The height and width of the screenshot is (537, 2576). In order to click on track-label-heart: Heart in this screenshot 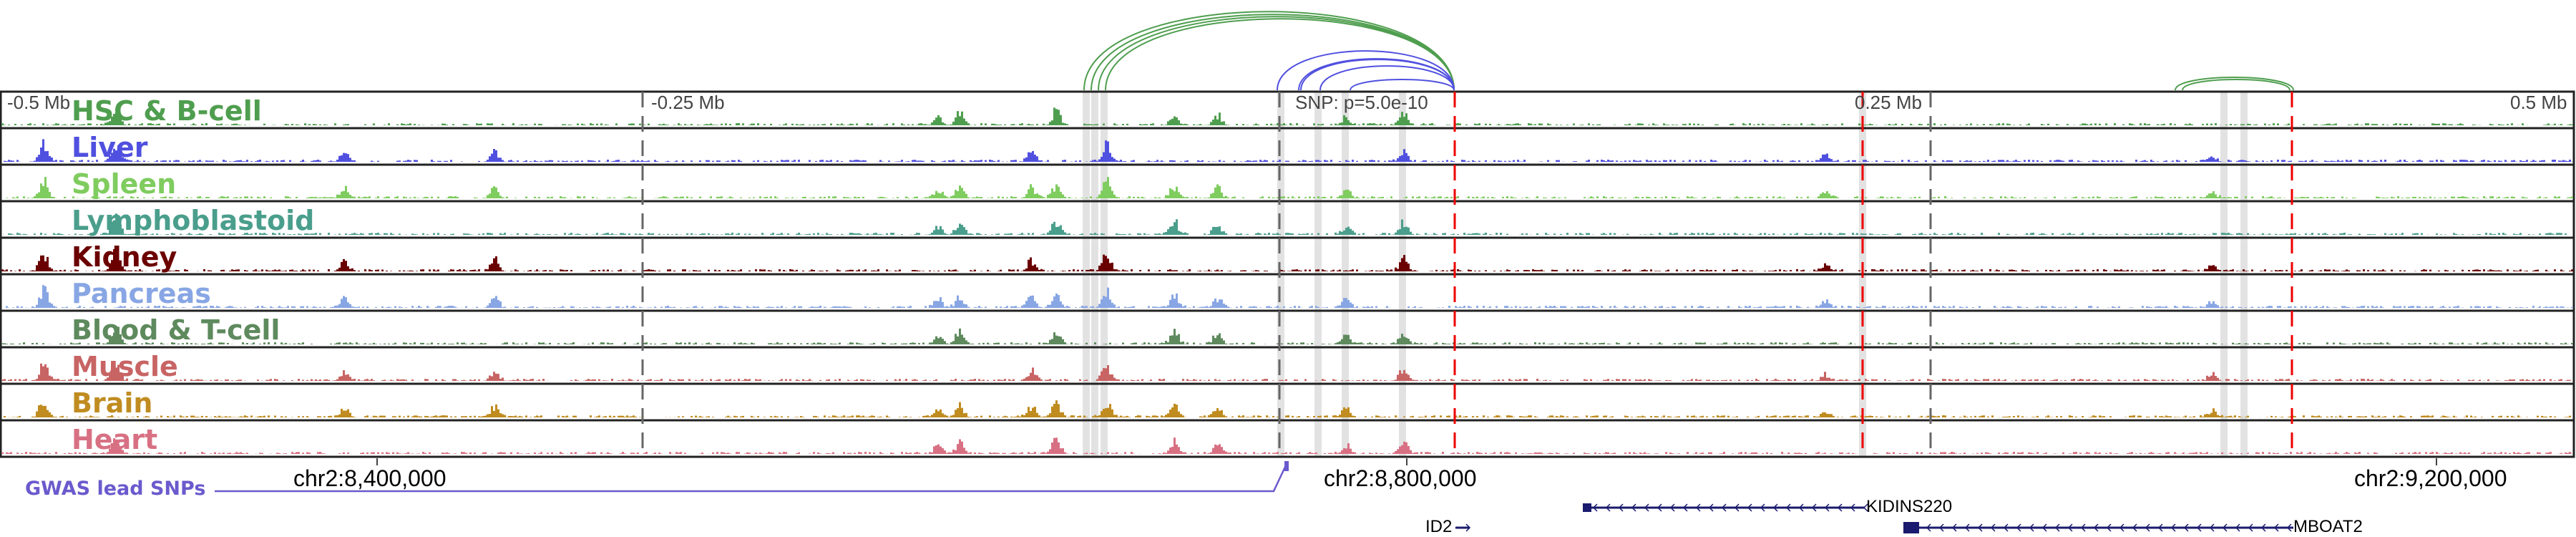, I will do `click(115, 439)`.